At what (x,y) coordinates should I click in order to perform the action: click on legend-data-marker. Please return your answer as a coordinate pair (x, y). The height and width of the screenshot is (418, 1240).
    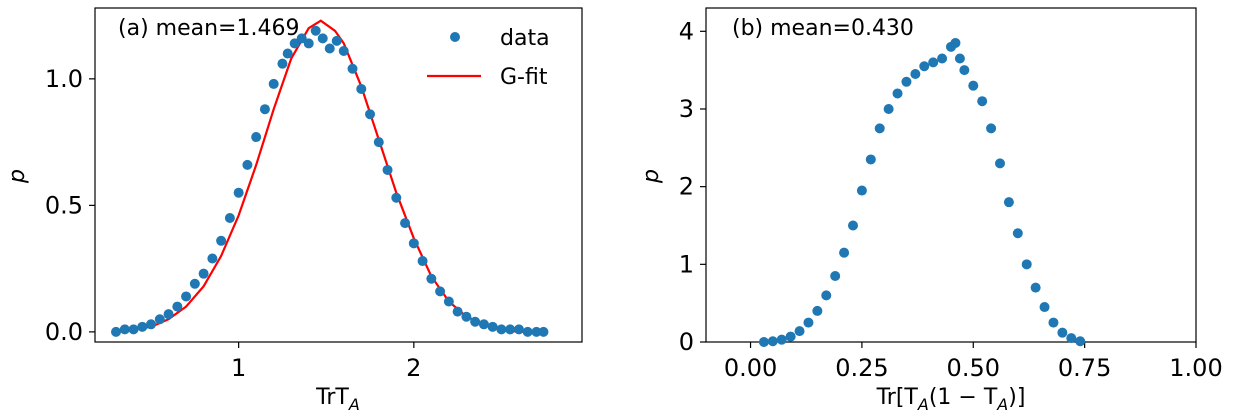
    Looking at the image, I should click on (455, 37).